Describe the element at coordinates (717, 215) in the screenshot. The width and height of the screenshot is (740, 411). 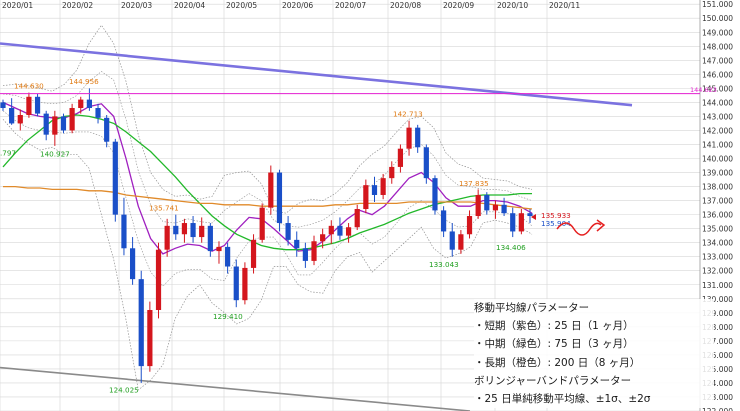
I see `y-tick-label: 136.000` at that location.